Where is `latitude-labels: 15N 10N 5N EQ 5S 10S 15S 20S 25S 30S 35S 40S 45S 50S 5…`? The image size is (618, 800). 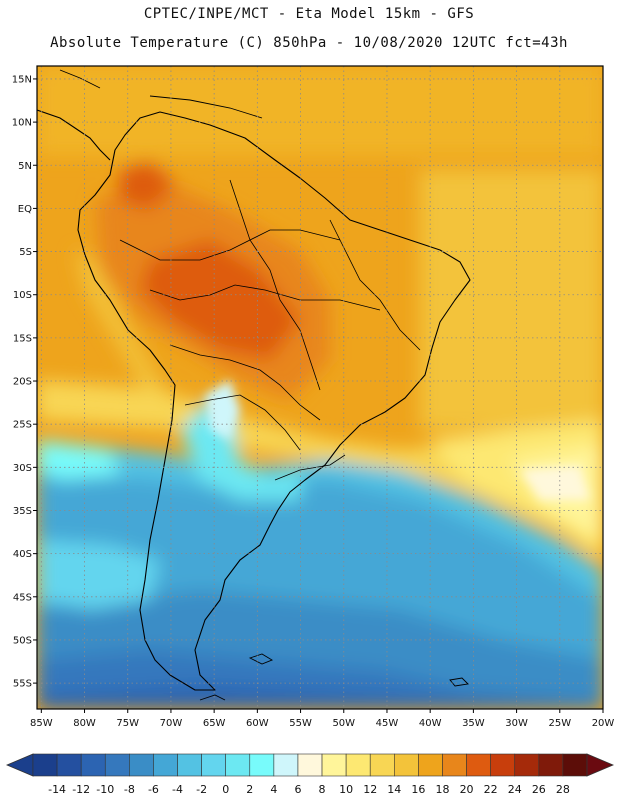
latitude-labels: 15N 10N 5N EQ 5S 10S 15S 20S 25S 30S 35S 40S 45S 50S 5… is located at coordinates (22, 381).